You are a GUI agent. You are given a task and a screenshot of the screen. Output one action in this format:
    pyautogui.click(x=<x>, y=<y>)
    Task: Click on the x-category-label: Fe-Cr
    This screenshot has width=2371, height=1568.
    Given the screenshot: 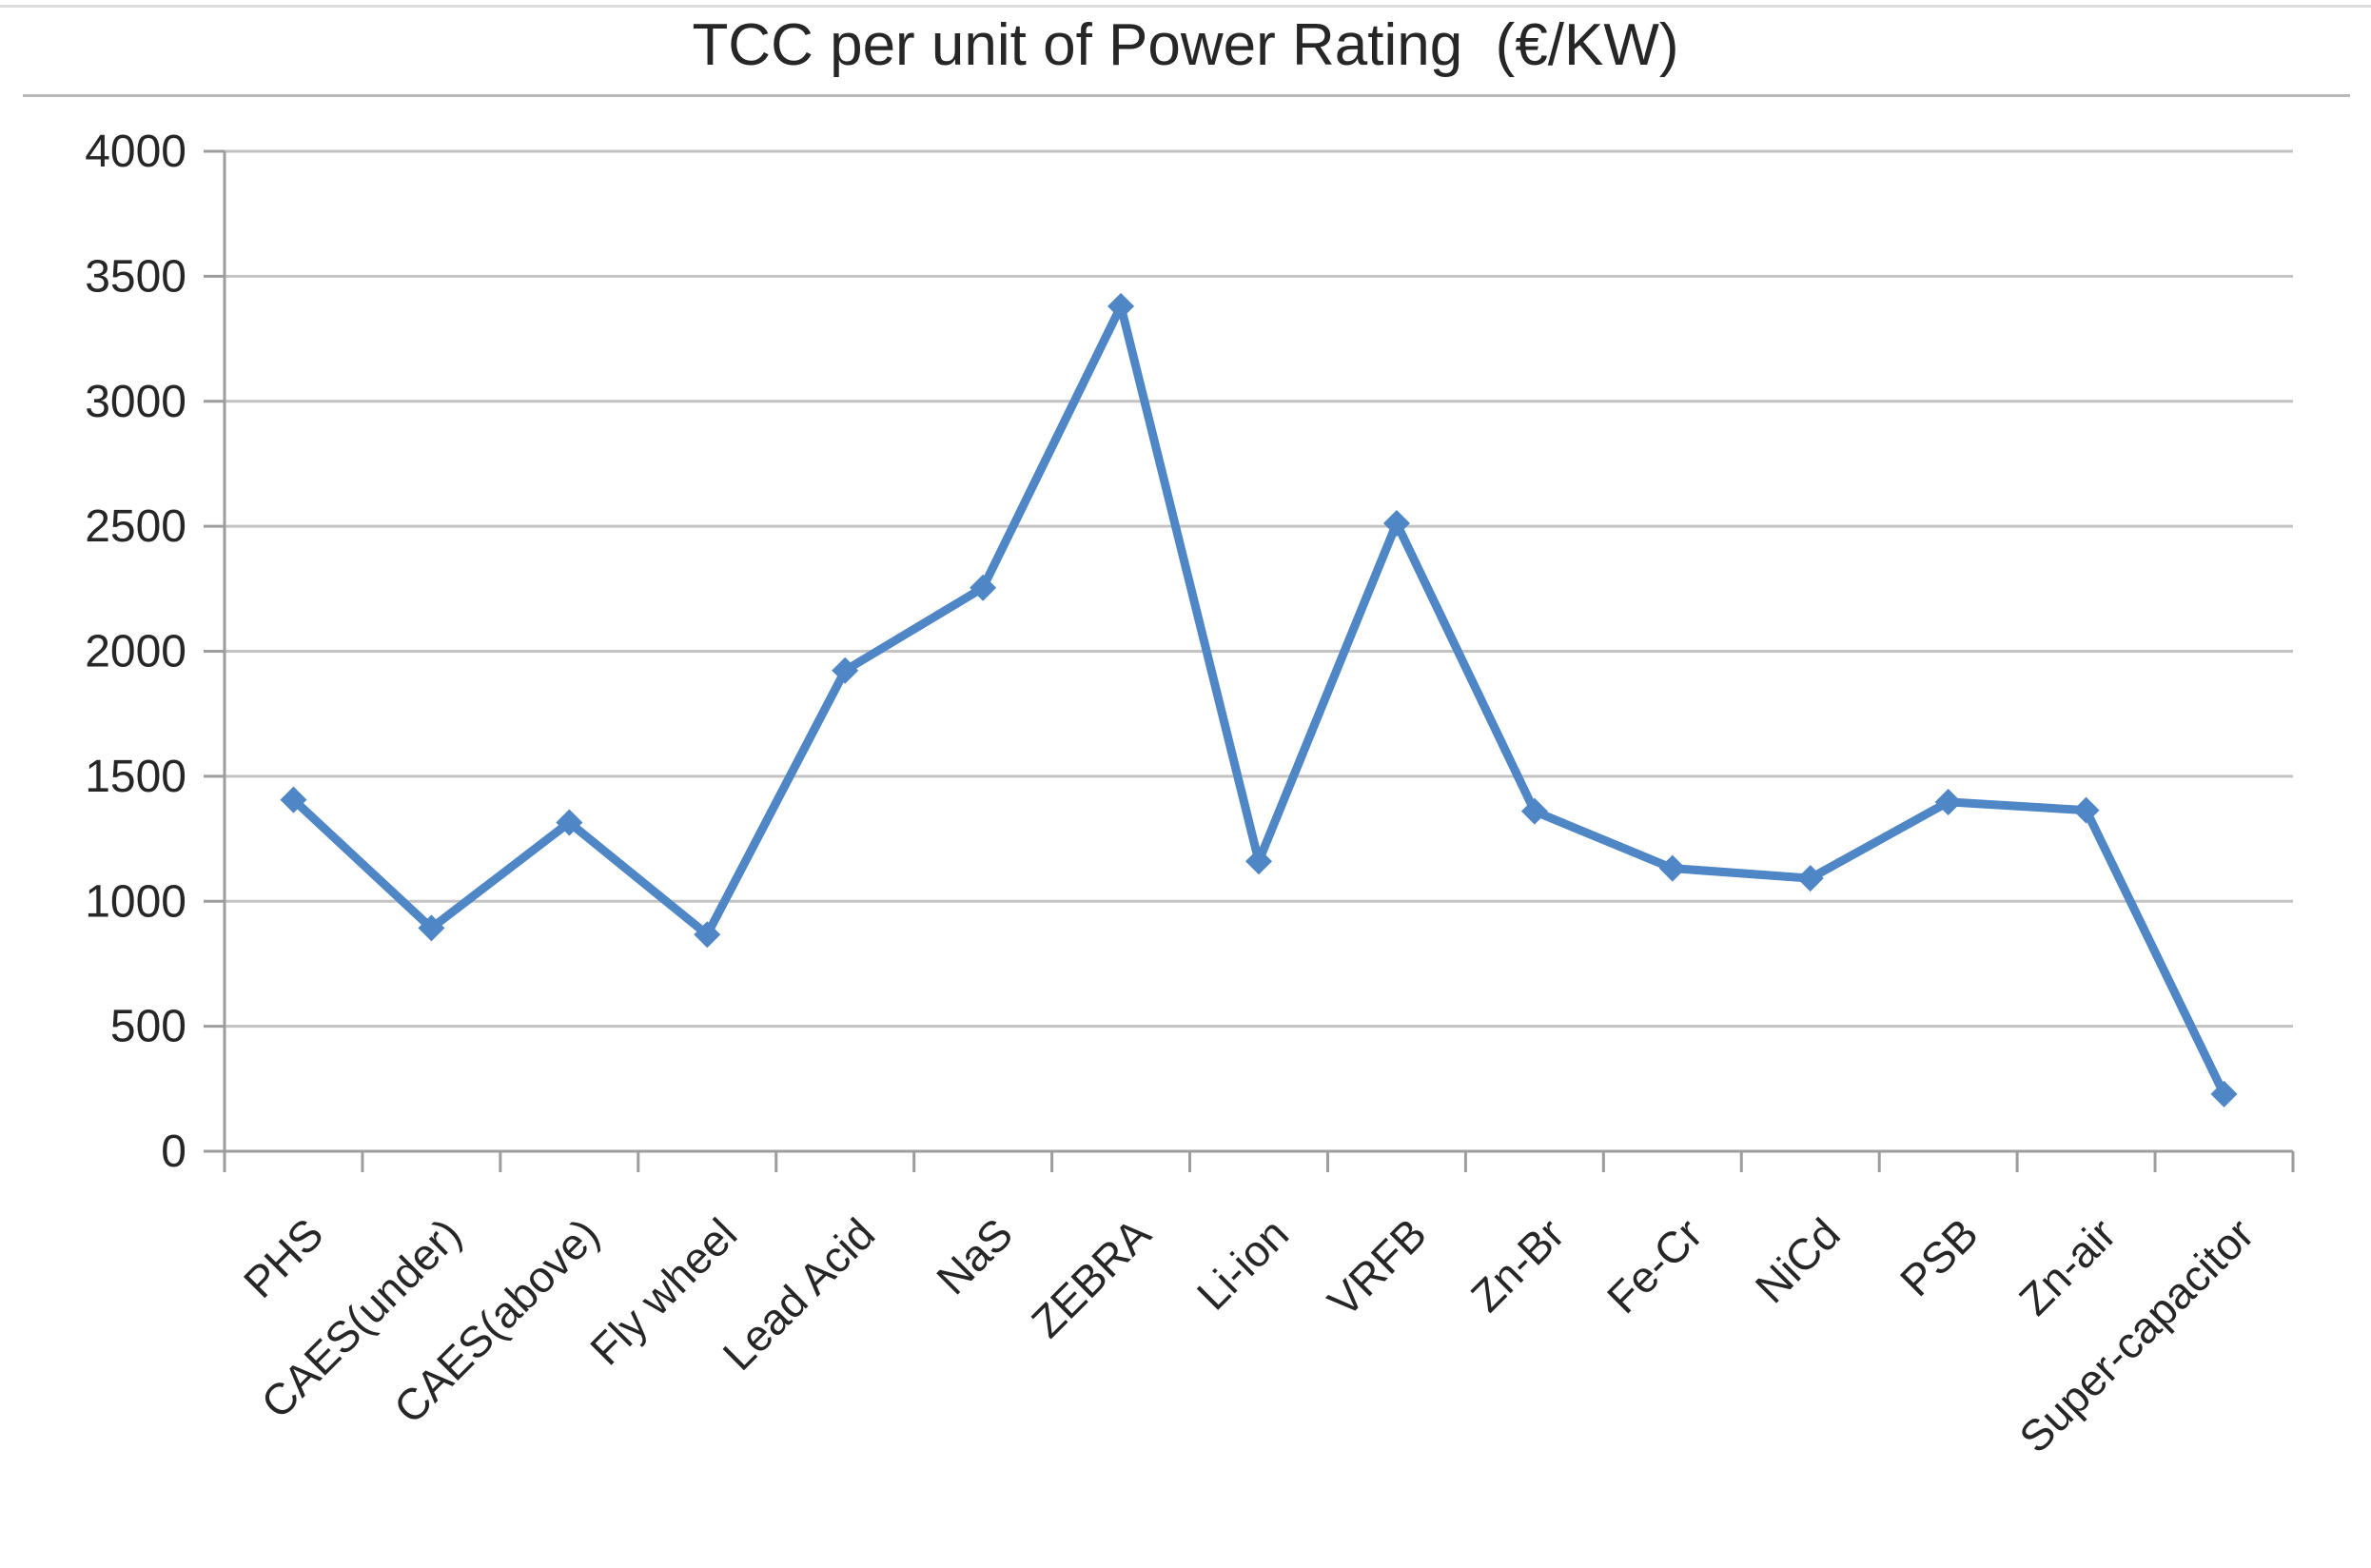 What is the action you would take?
    pyautogui.click(x=1654, y=1265)
    